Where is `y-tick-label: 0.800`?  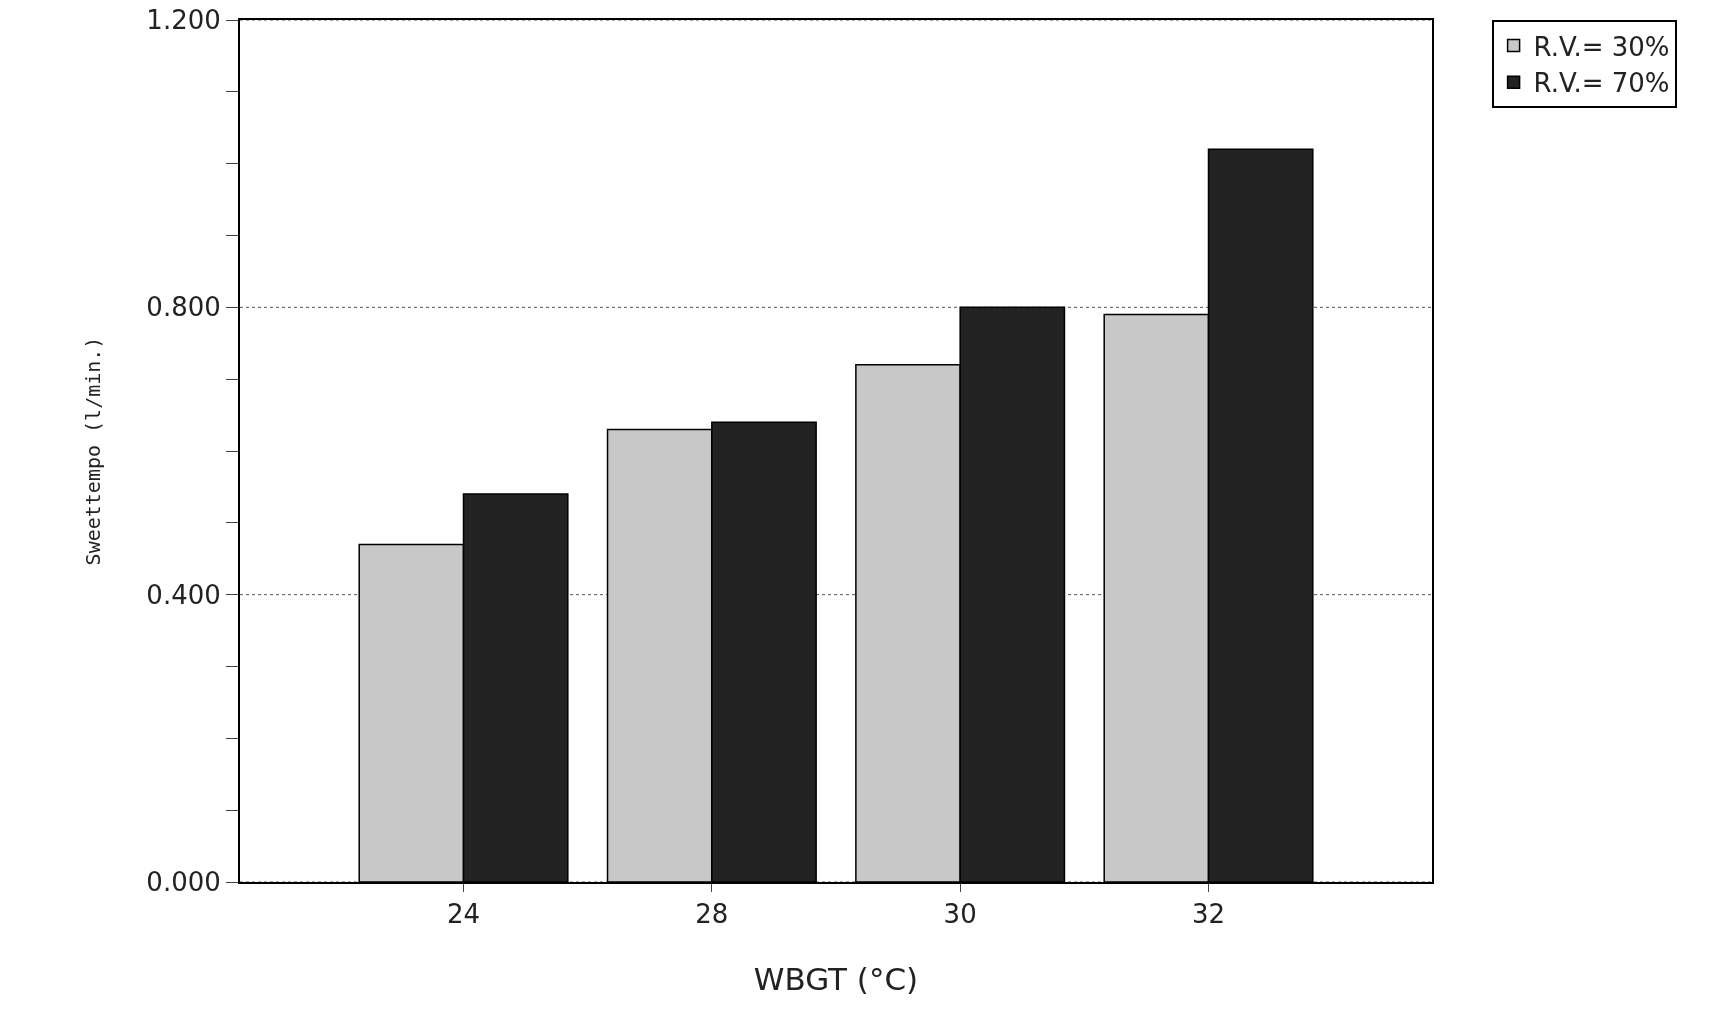
y-tick-label: 0.800 is located at coordinates (183, 307).